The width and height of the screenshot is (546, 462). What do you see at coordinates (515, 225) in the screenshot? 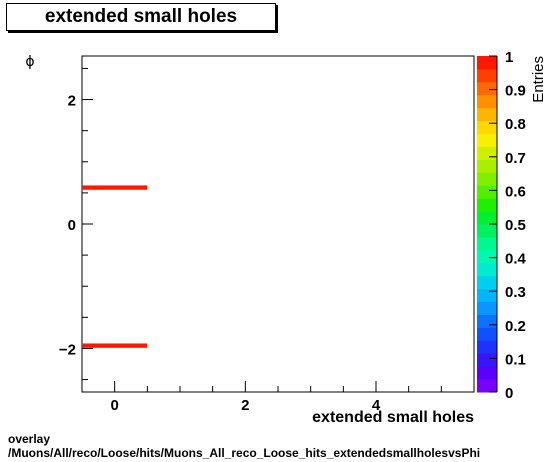
I see `colorbar-tick-label: 0.5` at bounding box center [515, 225].